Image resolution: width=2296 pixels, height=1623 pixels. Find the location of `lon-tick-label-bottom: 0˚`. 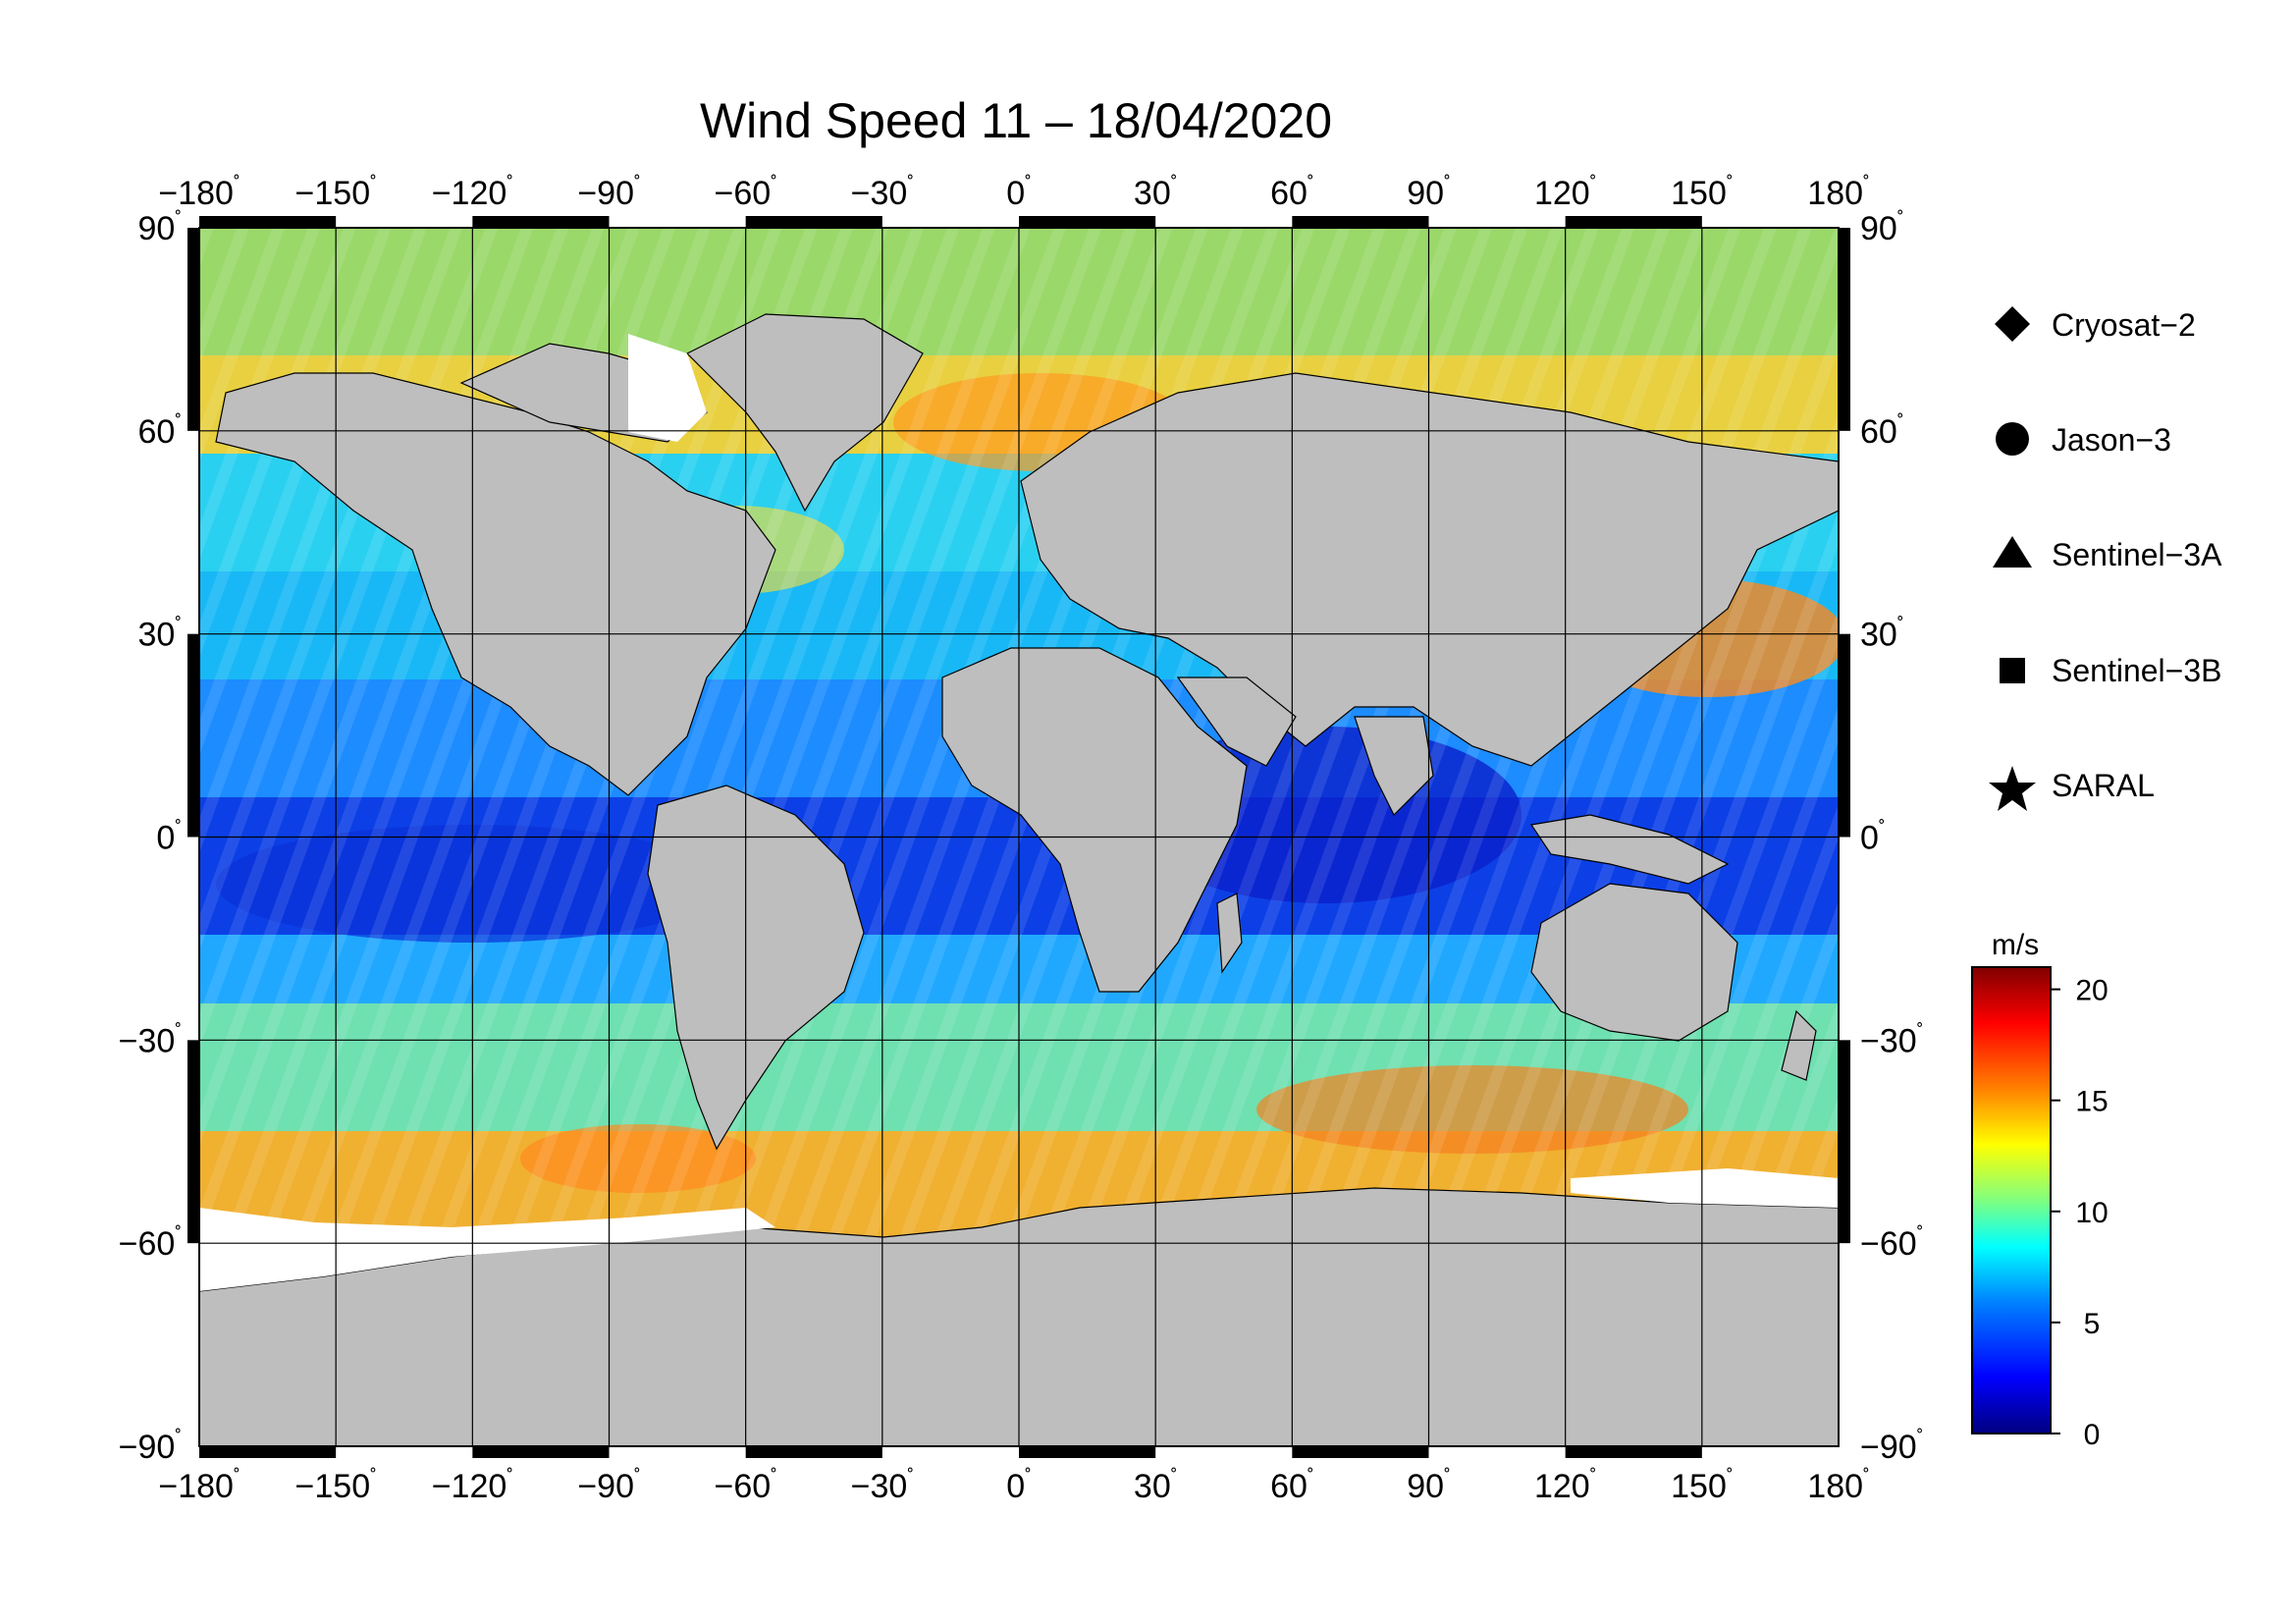

lon-tick-label-bottom: 0˚ is located at coordinates (1019, 1486).